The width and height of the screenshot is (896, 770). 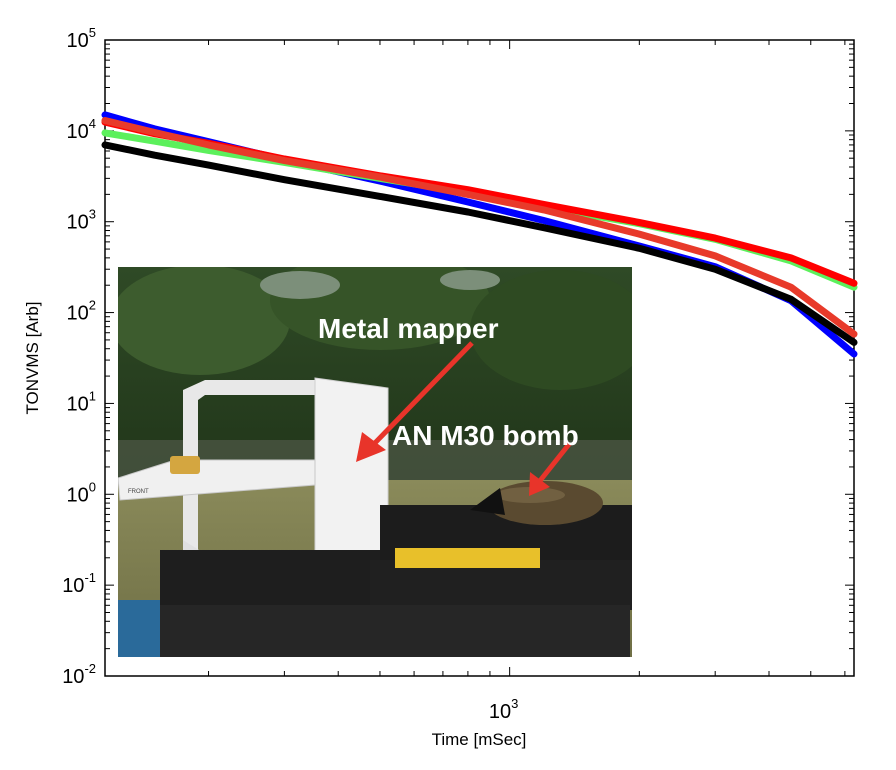 I want to click on y-tick-label: 10³, so click(x=81, y=220).